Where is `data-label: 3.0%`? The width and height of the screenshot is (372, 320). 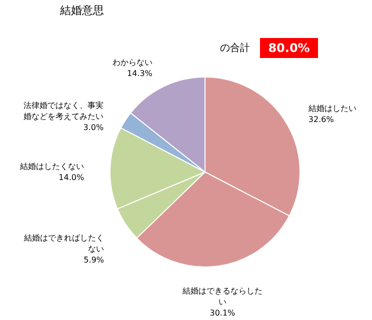
data-label: 3.0% is located at coordinates (93, 127).